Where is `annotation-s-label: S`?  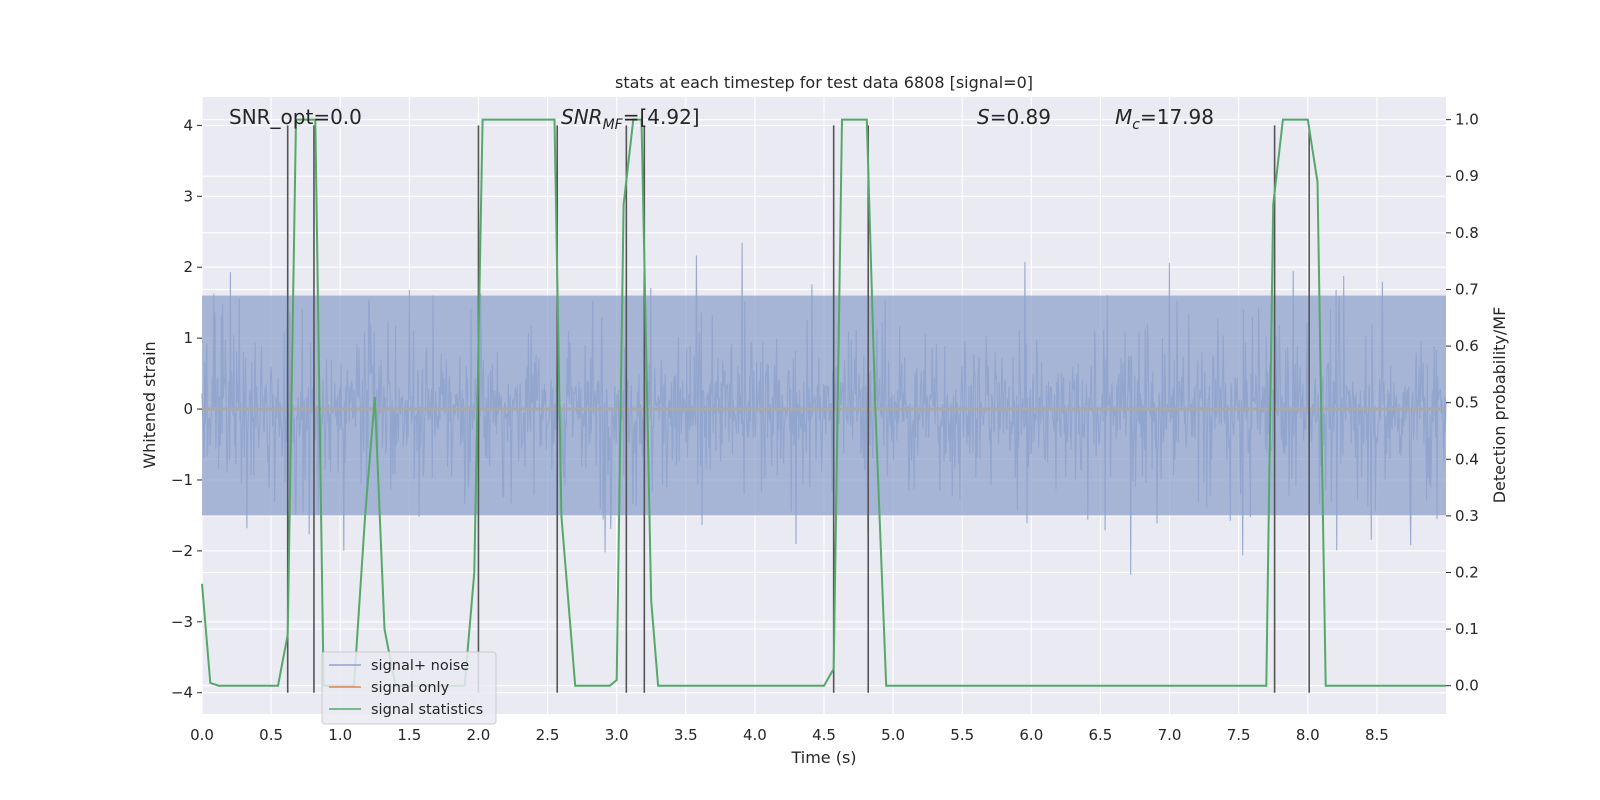
annotation-s-label: S is located at coordinates (983, 117).